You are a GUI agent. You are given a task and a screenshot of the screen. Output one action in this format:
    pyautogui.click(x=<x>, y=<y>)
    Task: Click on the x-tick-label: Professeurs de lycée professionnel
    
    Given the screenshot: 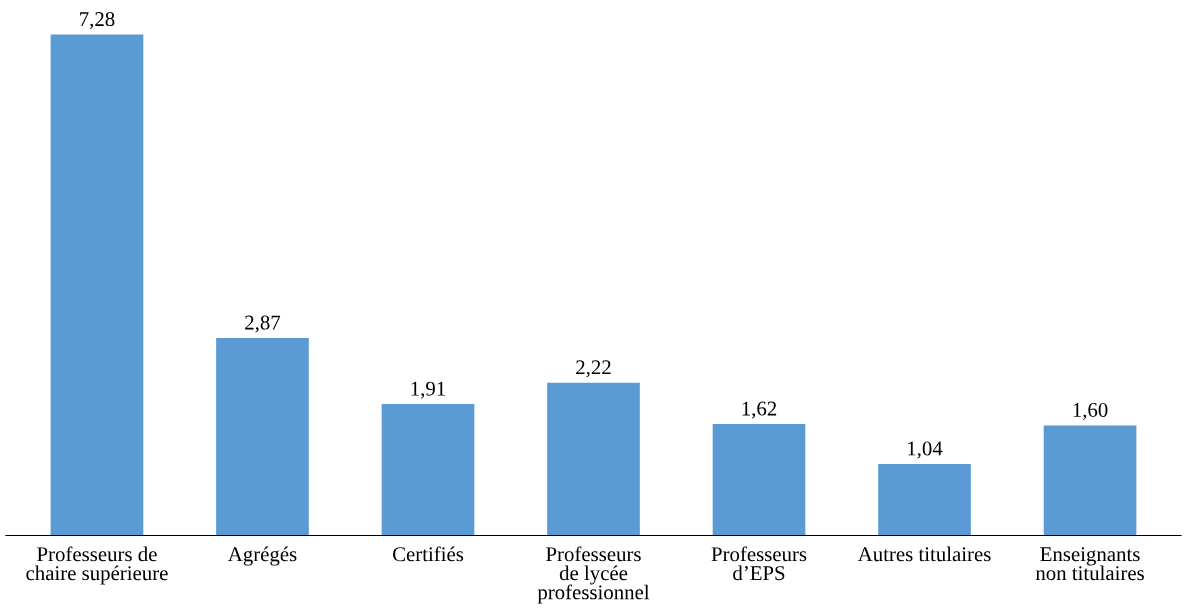 What is the action you would take?
    pyautogui.click(x=593, y=575)
    